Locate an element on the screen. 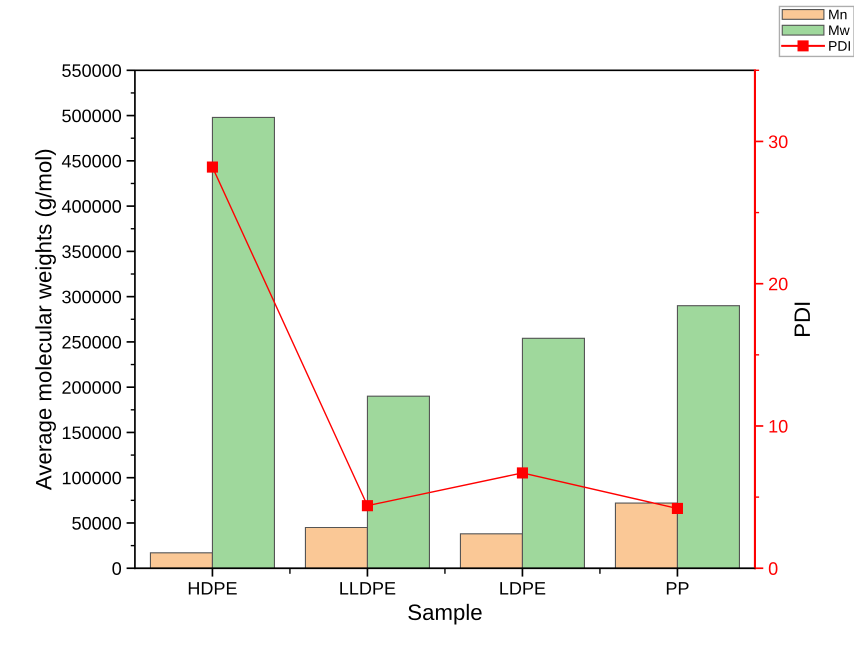  y2-tick-label: 20 is located at coordinates (778, 284).